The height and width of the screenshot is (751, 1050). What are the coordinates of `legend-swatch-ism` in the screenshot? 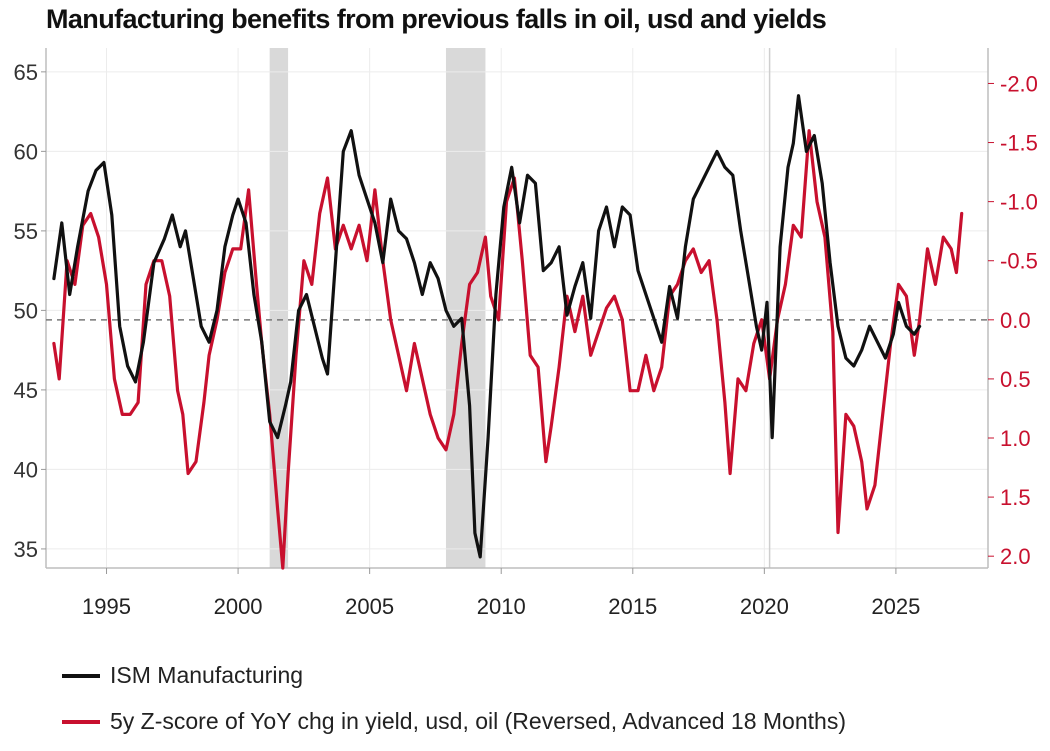 It's located at (81, 675).